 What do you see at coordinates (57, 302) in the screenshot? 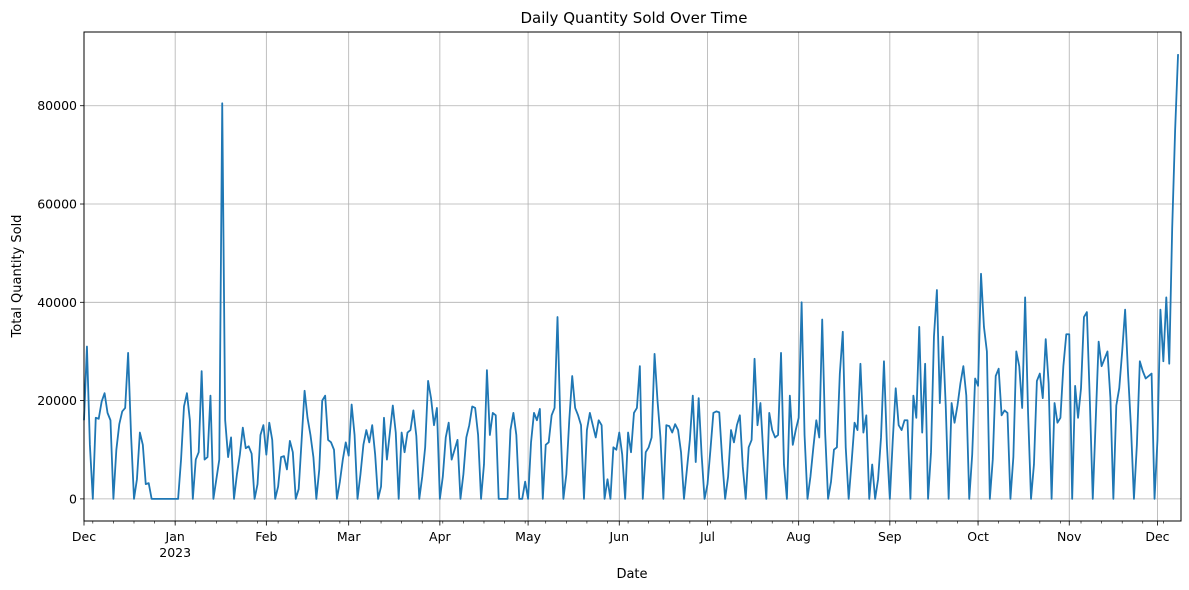
I see `y-tick-label: 40000` at bounding box center [57, 302].